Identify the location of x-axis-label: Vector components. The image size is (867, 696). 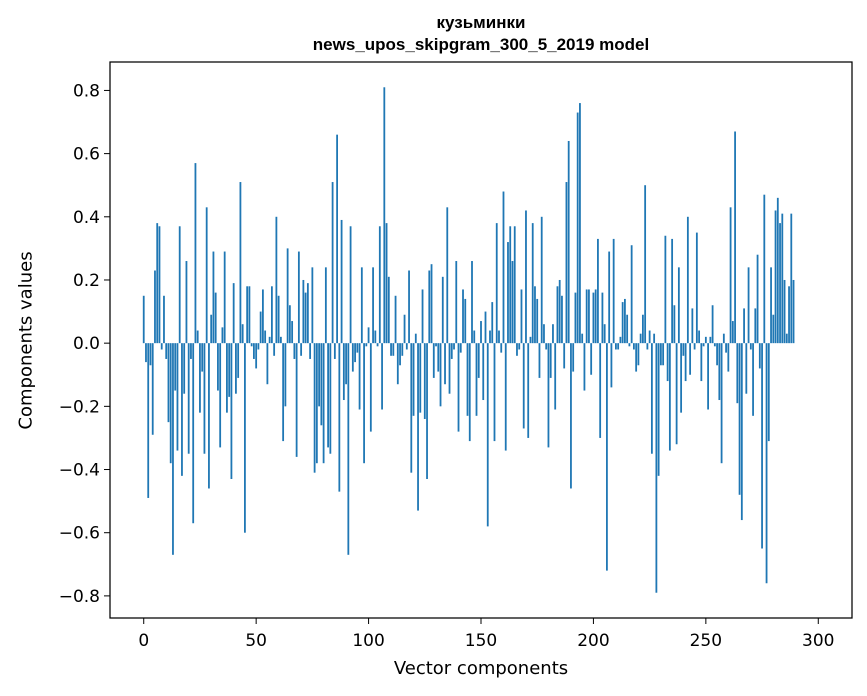
(481, 668).